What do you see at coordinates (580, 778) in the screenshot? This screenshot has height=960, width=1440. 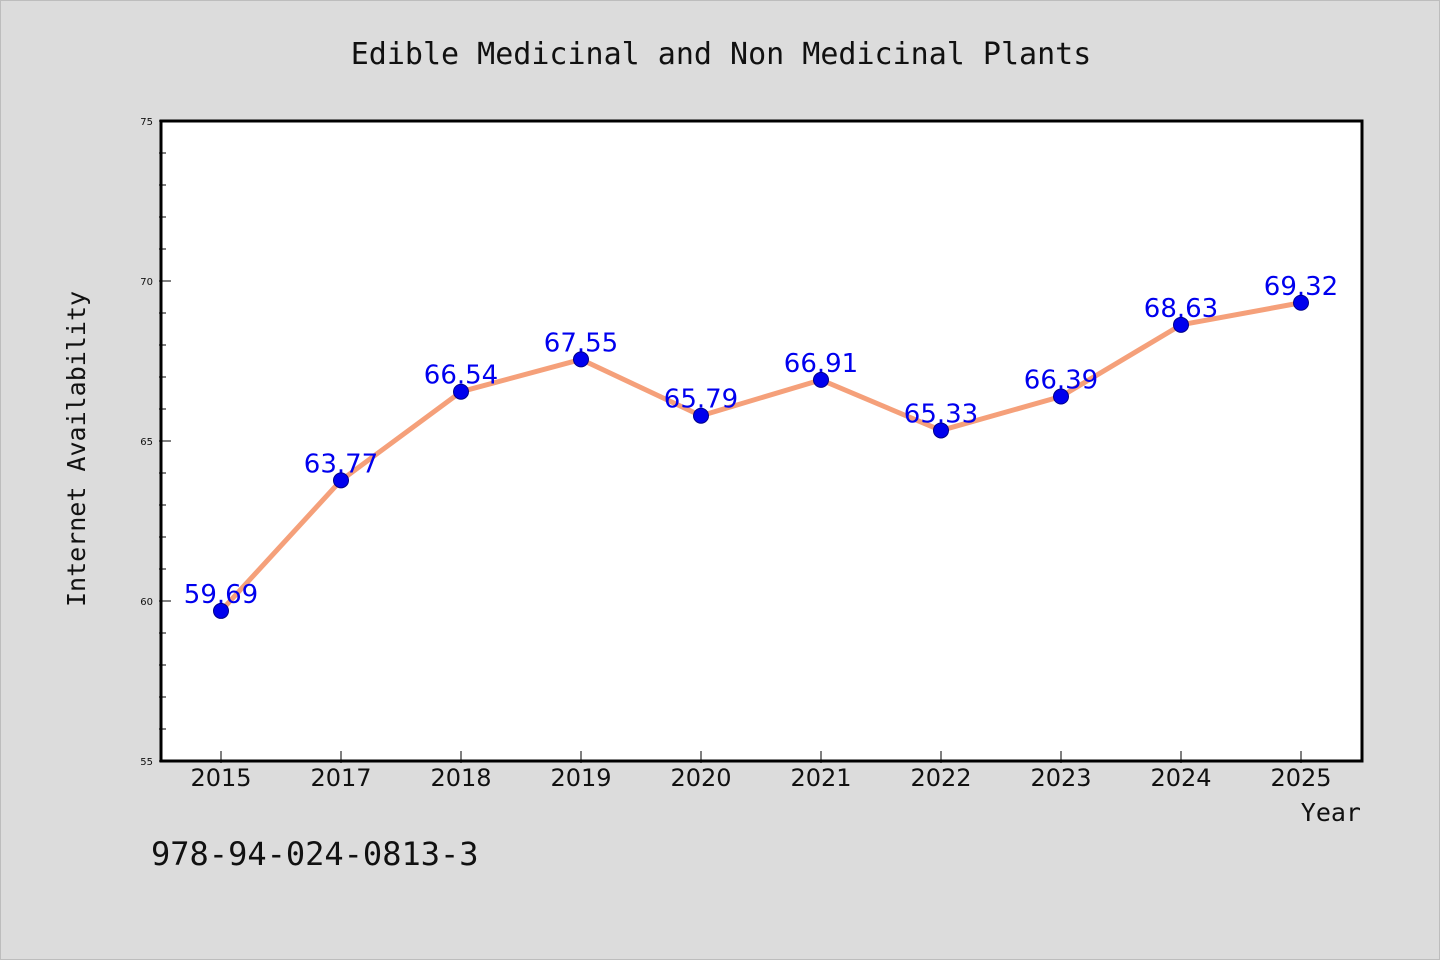 I see `x-tick-label: 2019` at bounding box center [580, 778].